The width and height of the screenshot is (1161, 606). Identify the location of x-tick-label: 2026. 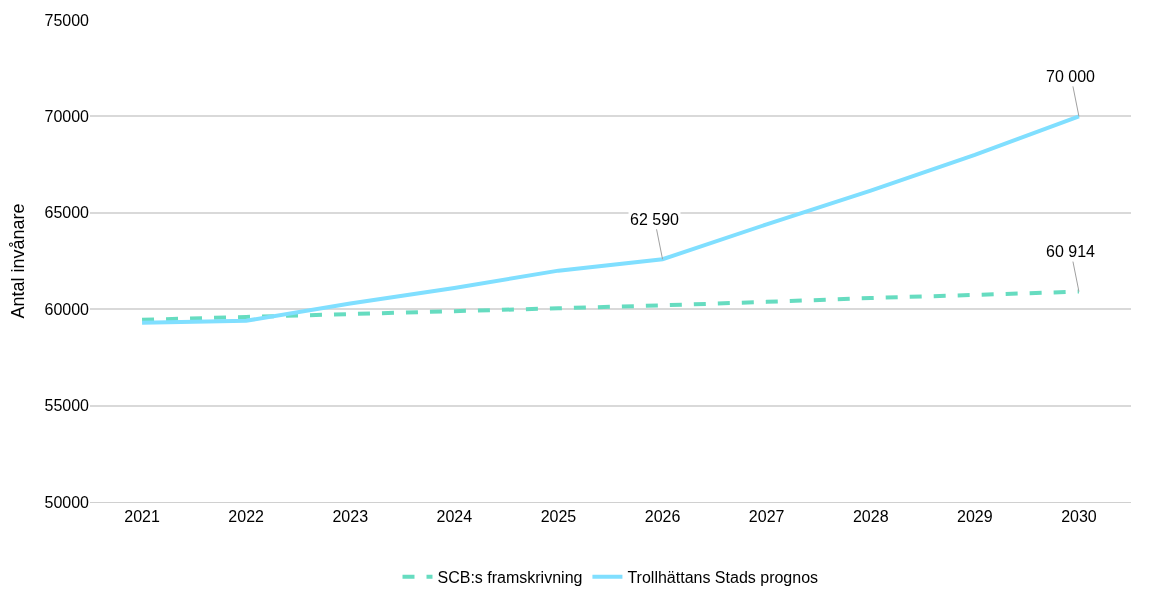
(662, 517).